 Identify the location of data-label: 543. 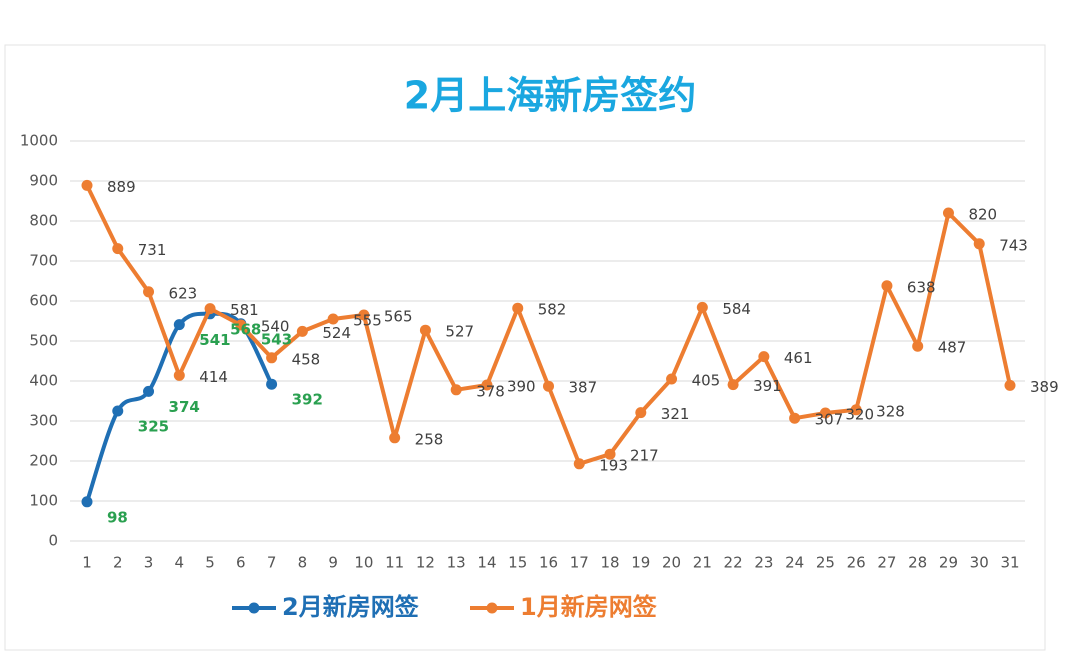
(276, 339).